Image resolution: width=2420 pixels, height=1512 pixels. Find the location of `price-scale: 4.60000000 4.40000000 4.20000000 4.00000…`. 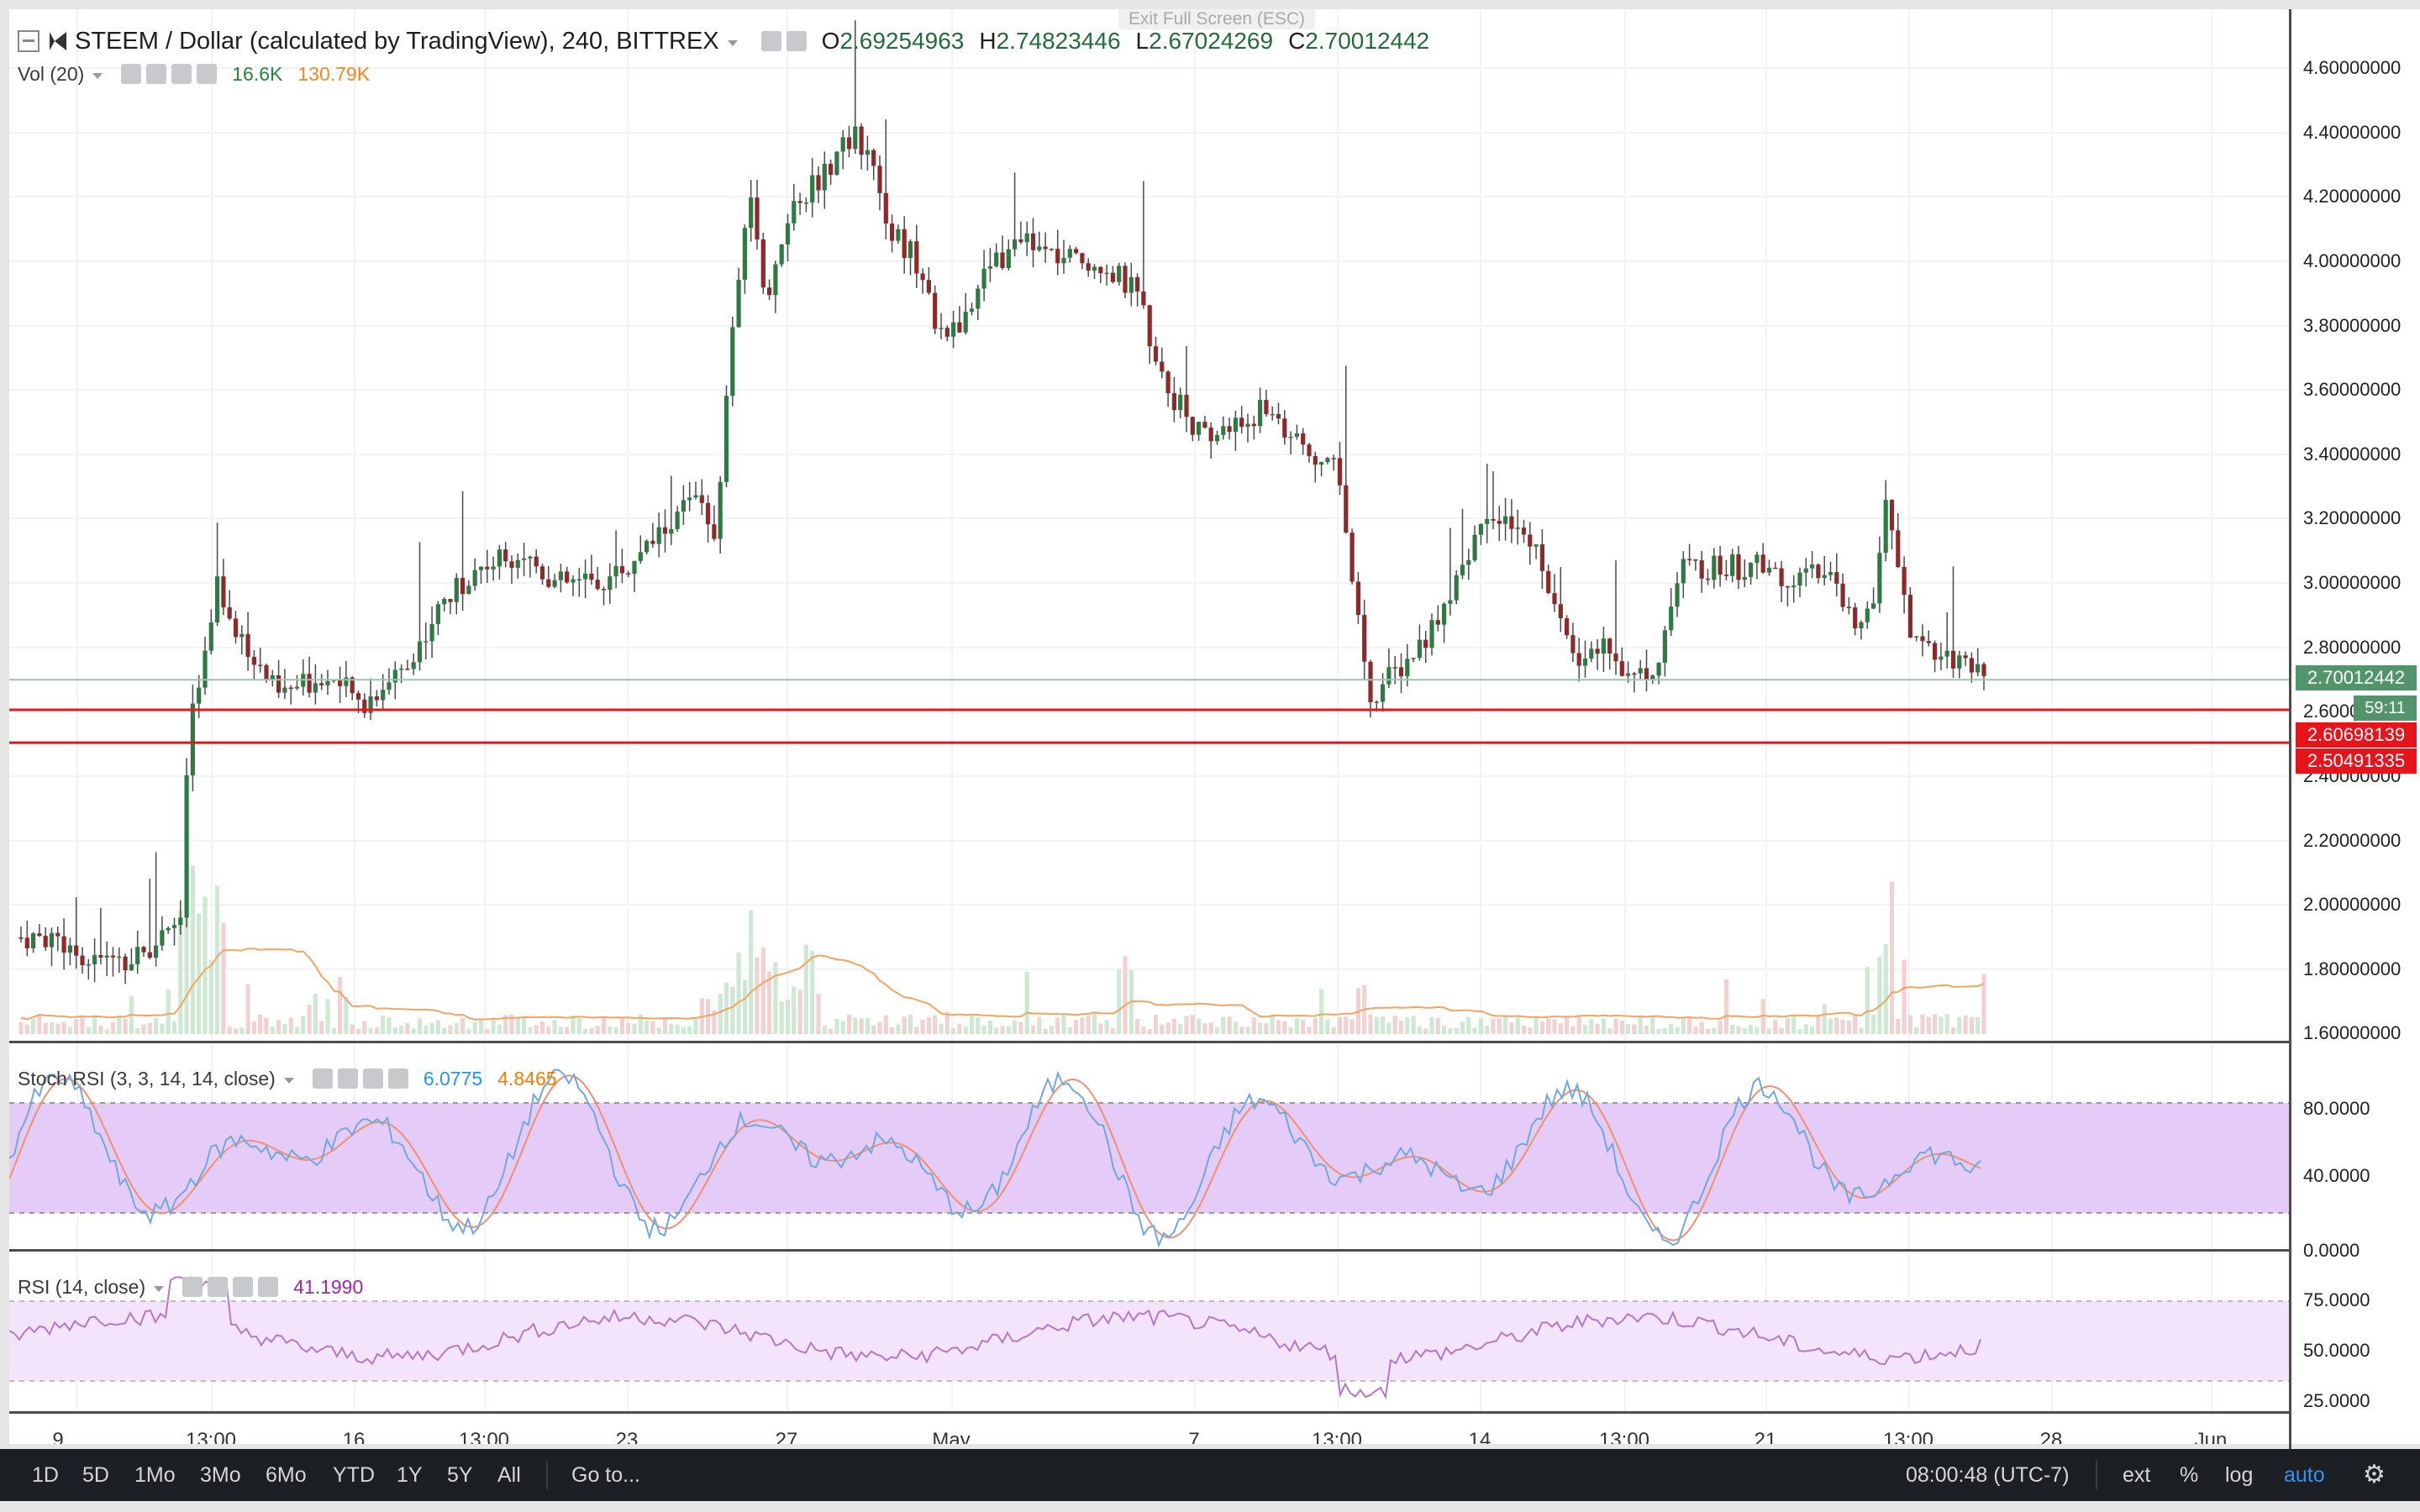

price-scale: 4.60000000 4.40000000 4.20000000 4.00000… is located at coordinates (2355, 726).